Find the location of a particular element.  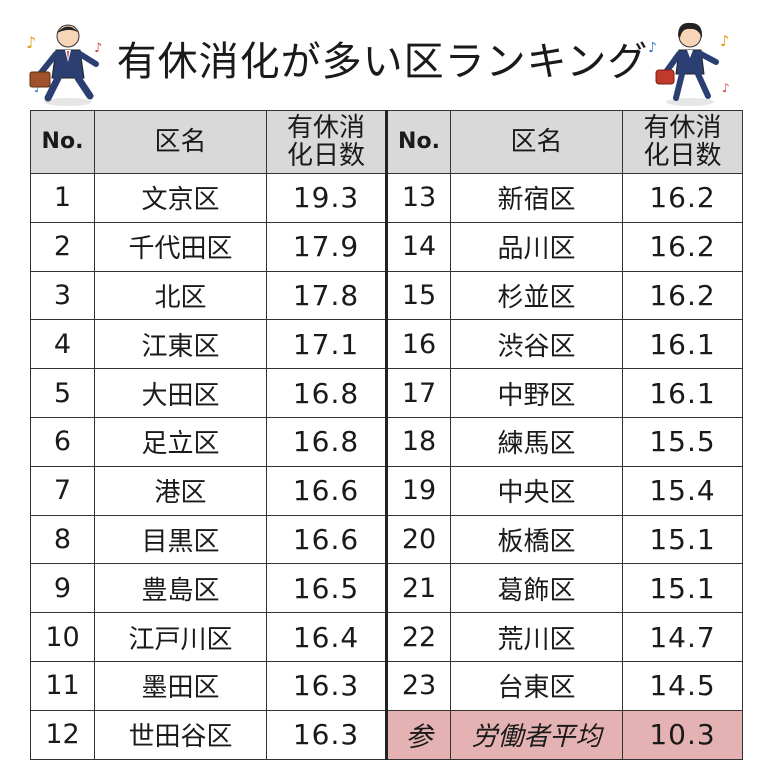

rank-no: 17 is located at coordinates (418, 393).